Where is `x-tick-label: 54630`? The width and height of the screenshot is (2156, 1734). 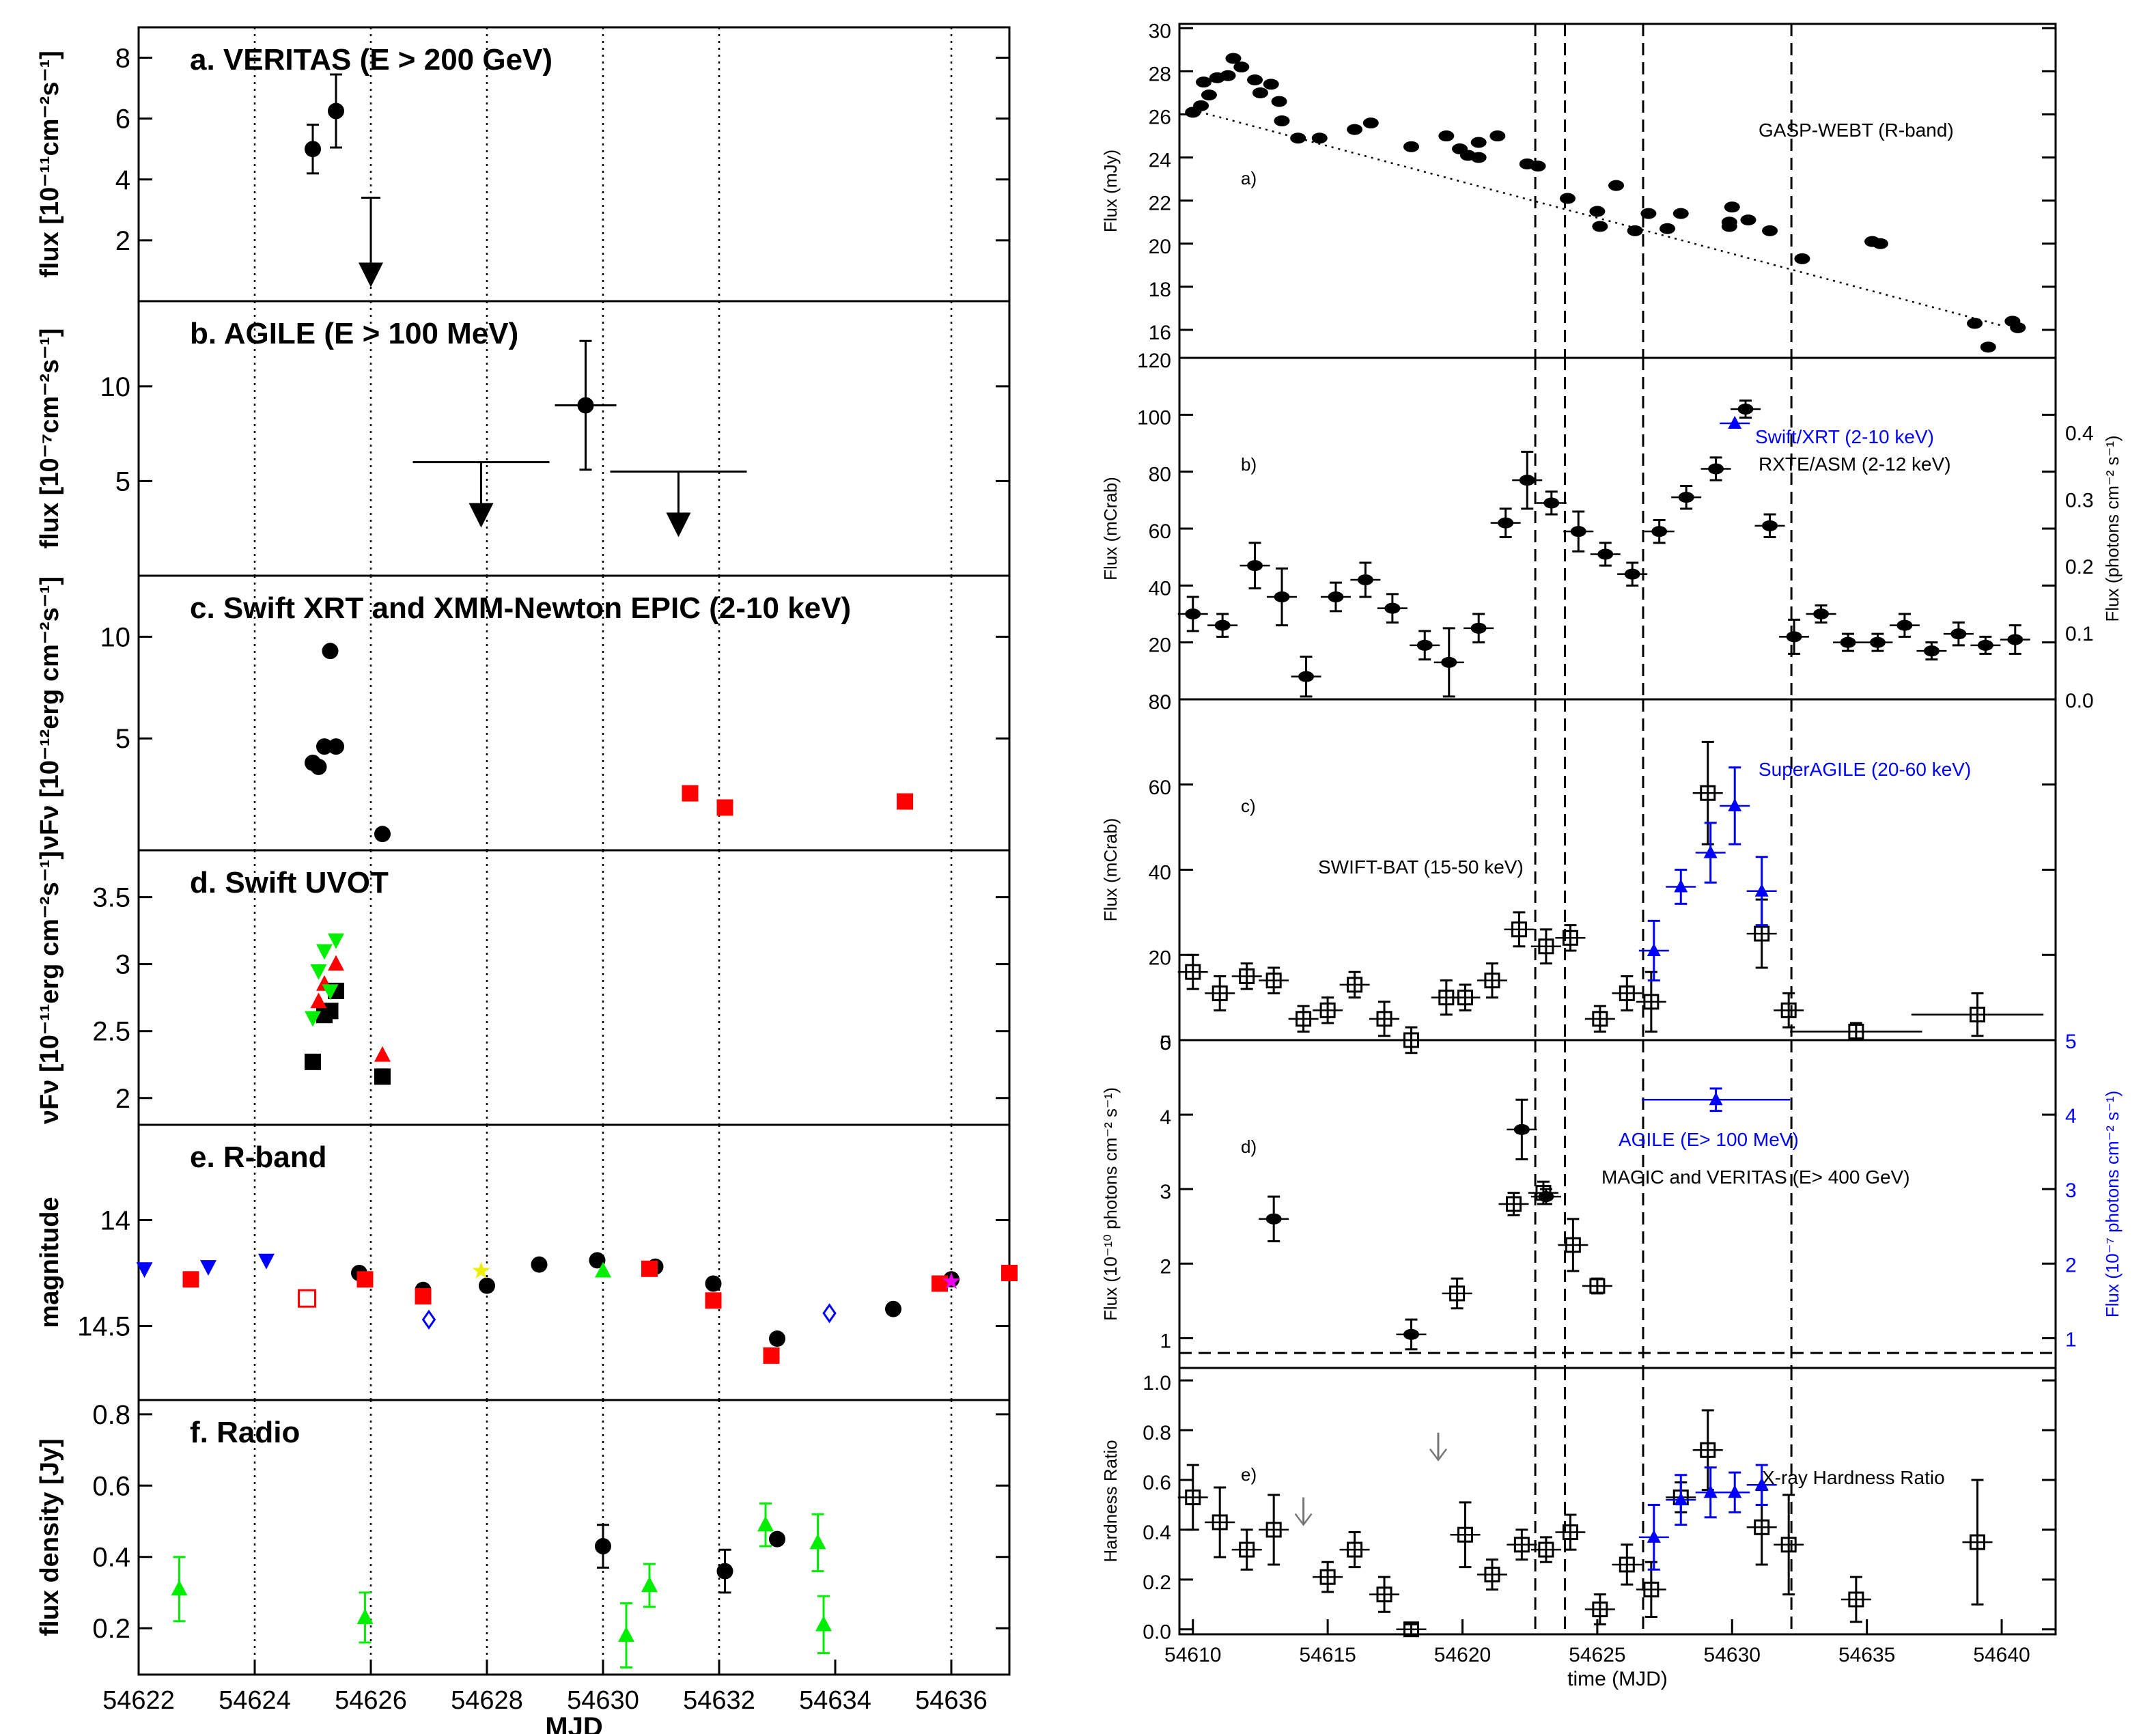
x-tick-label: 54630 is located at coordinates (1733, 1655).